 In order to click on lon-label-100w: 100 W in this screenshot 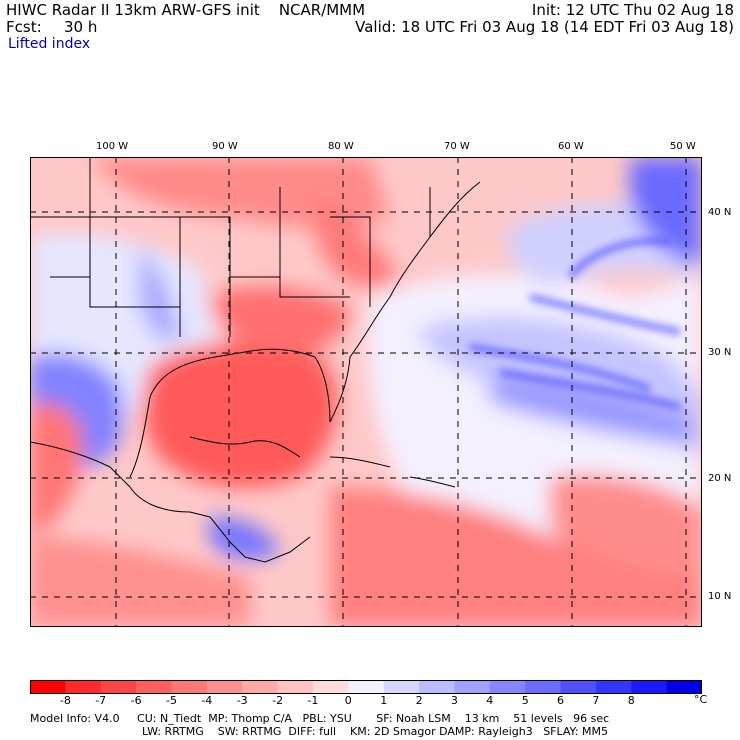, I will do `click(112, 146)`.